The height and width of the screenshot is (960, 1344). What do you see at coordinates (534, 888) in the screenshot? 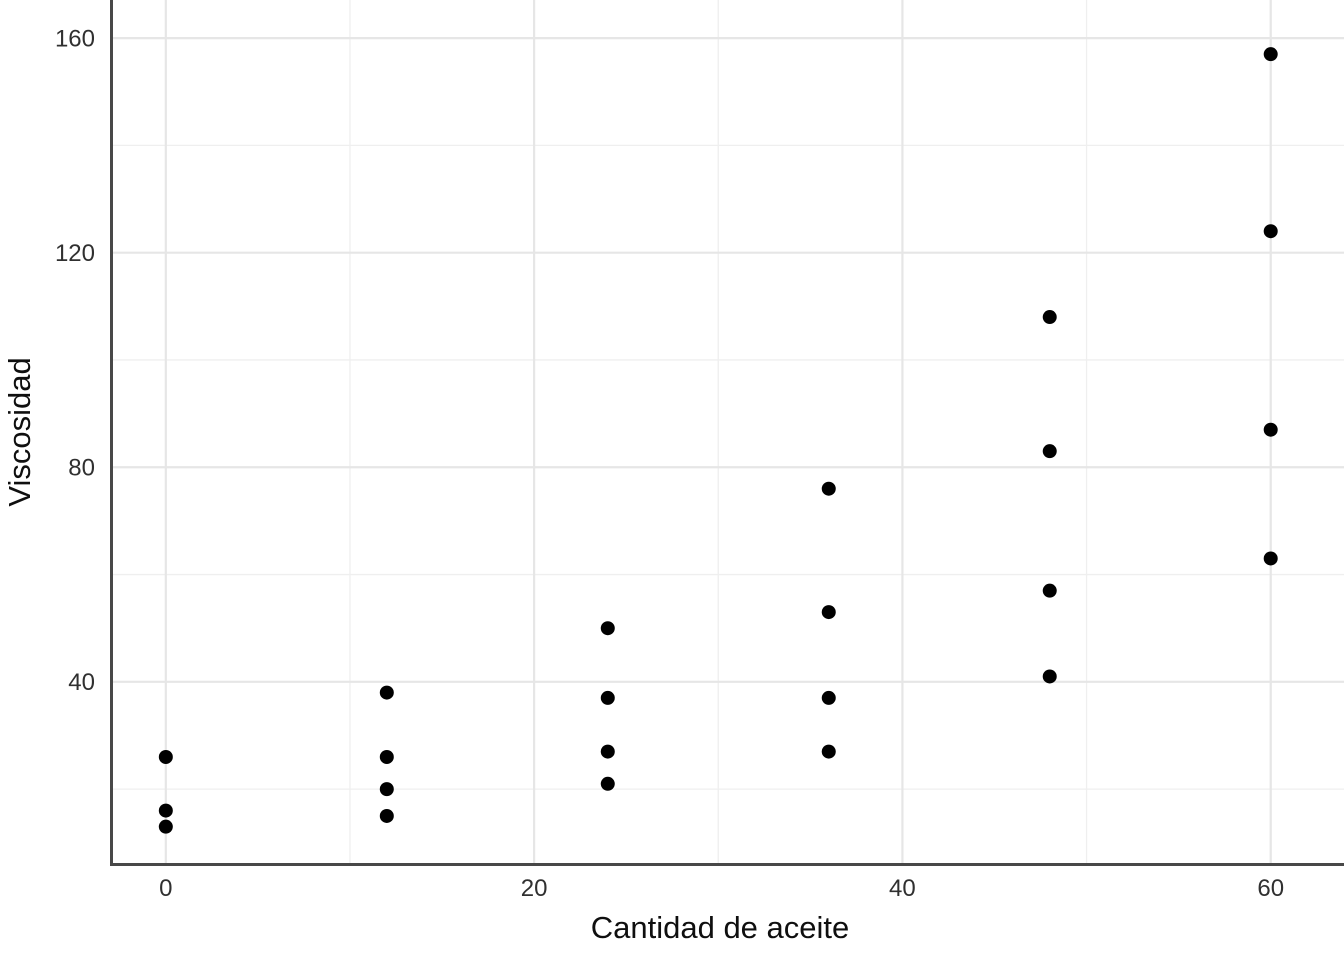
I see `x-tick-label: 20` at bounding box center [534, 888].